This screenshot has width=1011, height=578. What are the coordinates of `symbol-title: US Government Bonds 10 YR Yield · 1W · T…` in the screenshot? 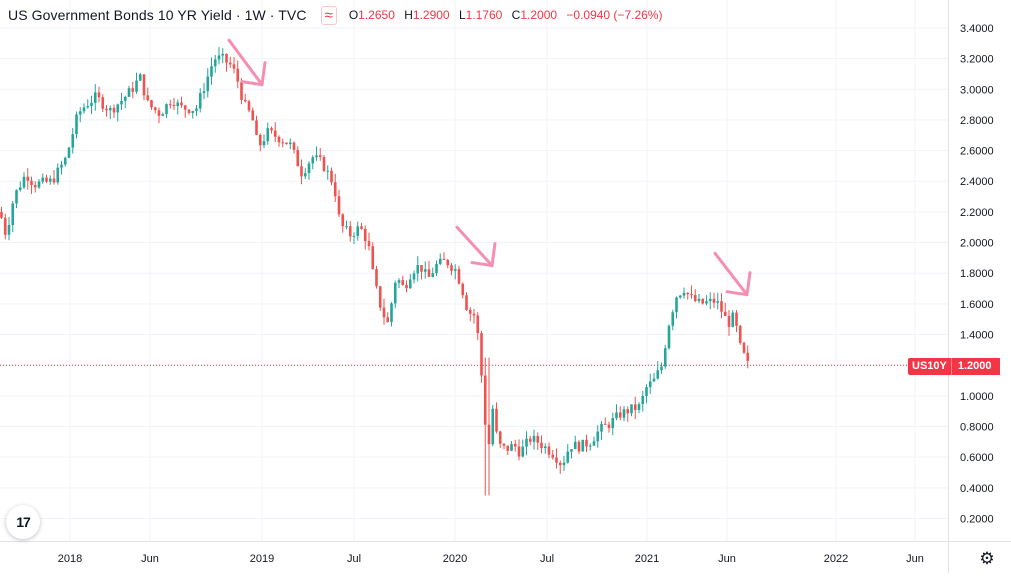 It's located at (157, 15).